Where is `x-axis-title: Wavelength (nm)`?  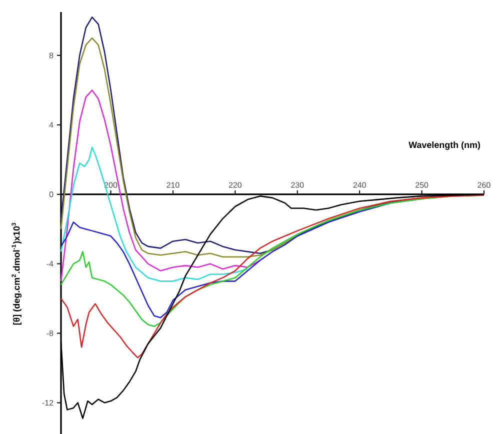
x-axis-title: Wavelength (nm) is located at coordinates (444, 145).